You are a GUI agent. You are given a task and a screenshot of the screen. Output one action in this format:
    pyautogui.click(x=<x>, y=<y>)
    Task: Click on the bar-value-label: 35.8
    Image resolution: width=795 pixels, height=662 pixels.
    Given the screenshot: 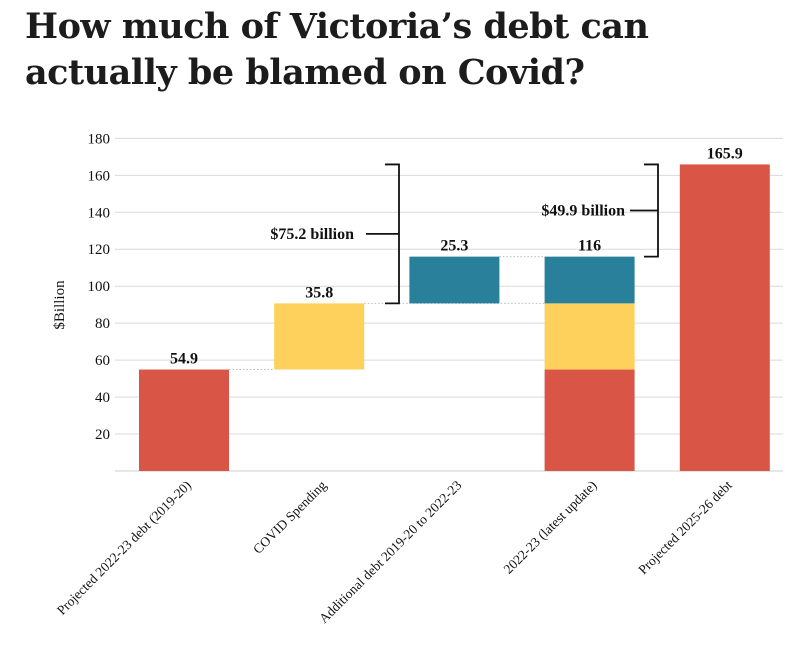 What is the action you would take?
    pyautogui.click(x=319, y=292)
    